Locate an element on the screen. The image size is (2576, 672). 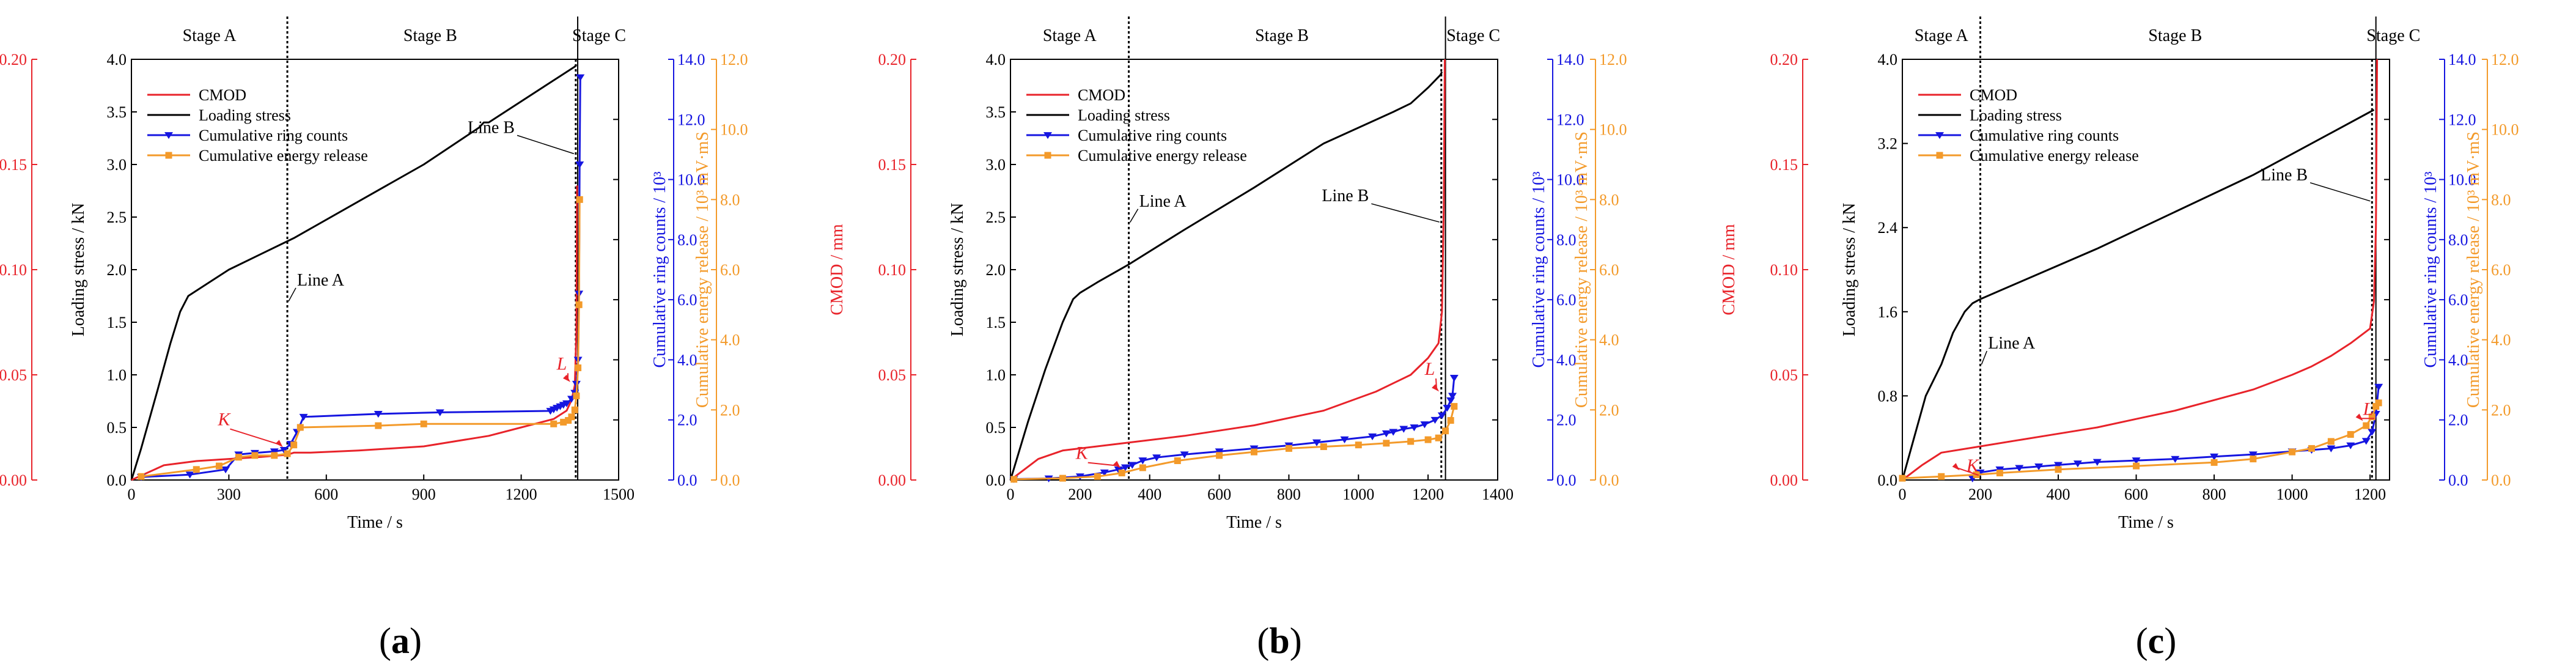
stress-tick-label: 2.5 is located at coordinates (996, 217).